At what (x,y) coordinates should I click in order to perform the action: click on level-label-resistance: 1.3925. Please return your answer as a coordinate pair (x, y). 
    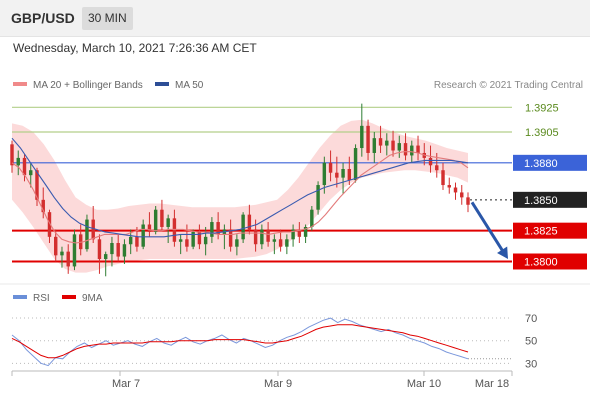
    Looking at the image, I should click on (542, 108).